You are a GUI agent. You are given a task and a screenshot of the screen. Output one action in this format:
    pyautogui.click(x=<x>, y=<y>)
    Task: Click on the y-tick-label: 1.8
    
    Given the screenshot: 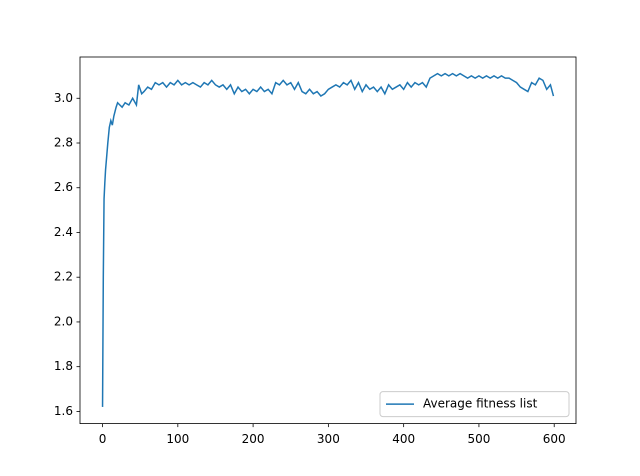 What is the action you would take?
    pyautogui.click(x=63, y=366)
    